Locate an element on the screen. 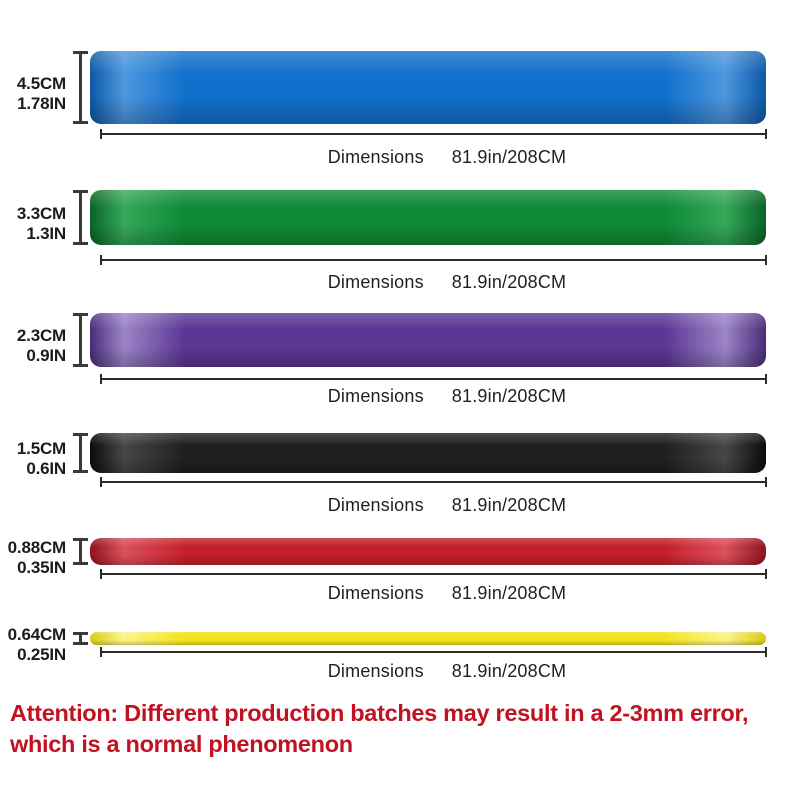 Image resolution: width=800 pixels, height=800 pixels. resistance-band-purple is located at coordinates (428, 340).